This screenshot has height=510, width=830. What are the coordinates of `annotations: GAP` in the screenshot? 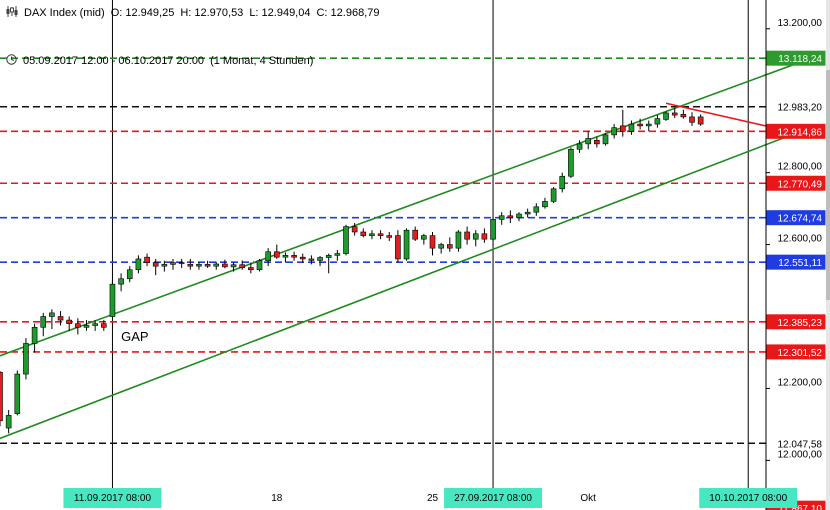 It's located at (134, 336).